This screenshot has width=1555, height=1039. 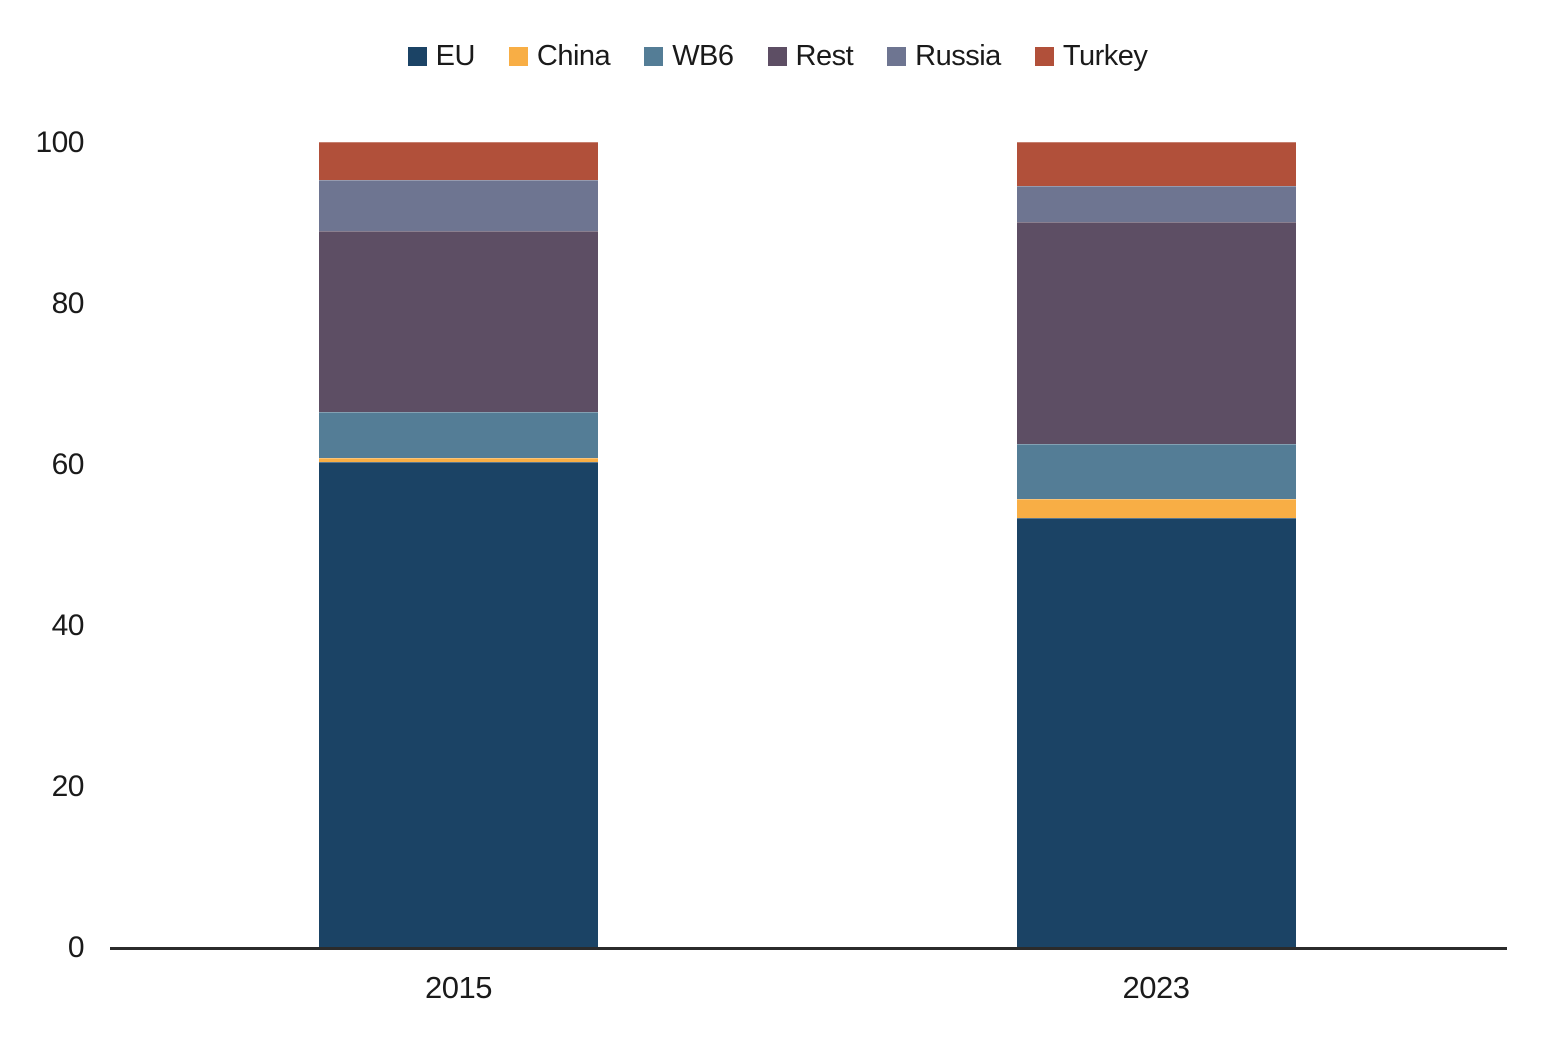 I want to click on x-category-label: 2015, so click(x=458, y=987).